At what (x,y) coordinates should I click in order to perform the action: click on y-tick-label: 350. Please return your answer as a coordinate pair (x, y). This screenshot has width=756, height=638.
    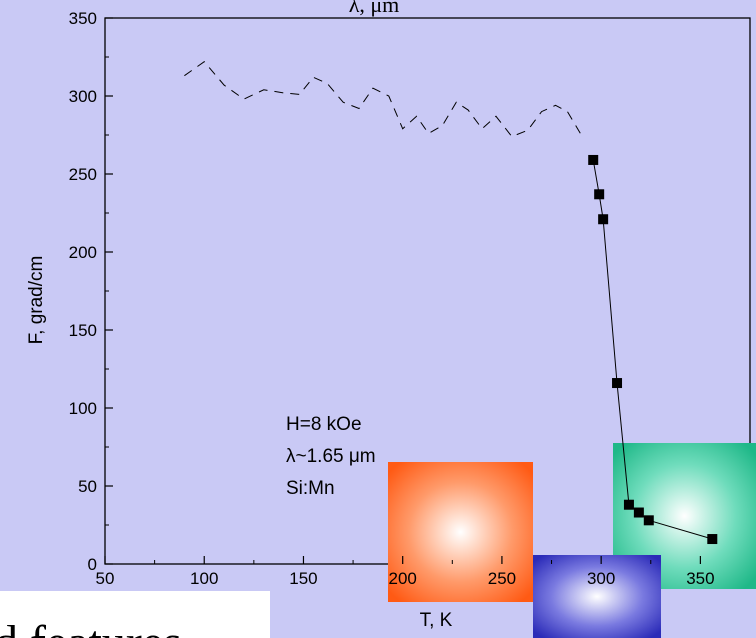
    Looking at the image, I should click on (83, 18).